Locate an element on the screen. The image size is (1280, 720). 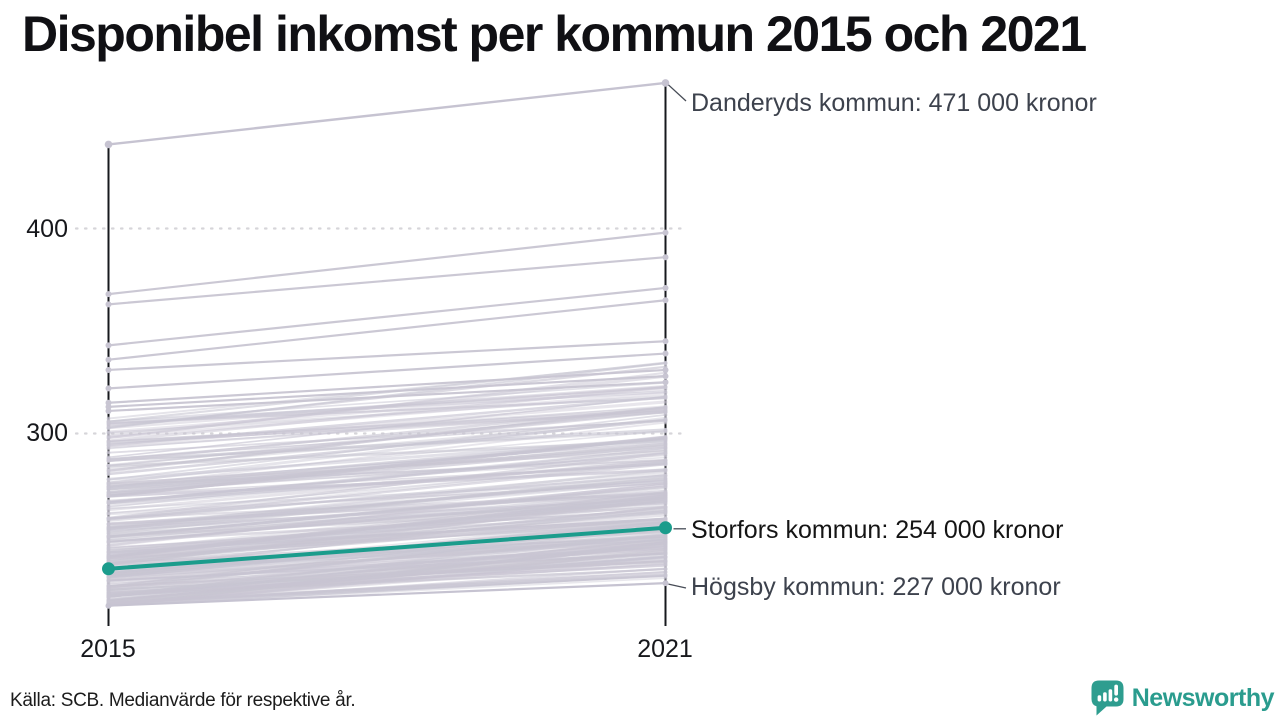
newsworthy-logo: Newsworthy is located at coordinates (1183, 698).